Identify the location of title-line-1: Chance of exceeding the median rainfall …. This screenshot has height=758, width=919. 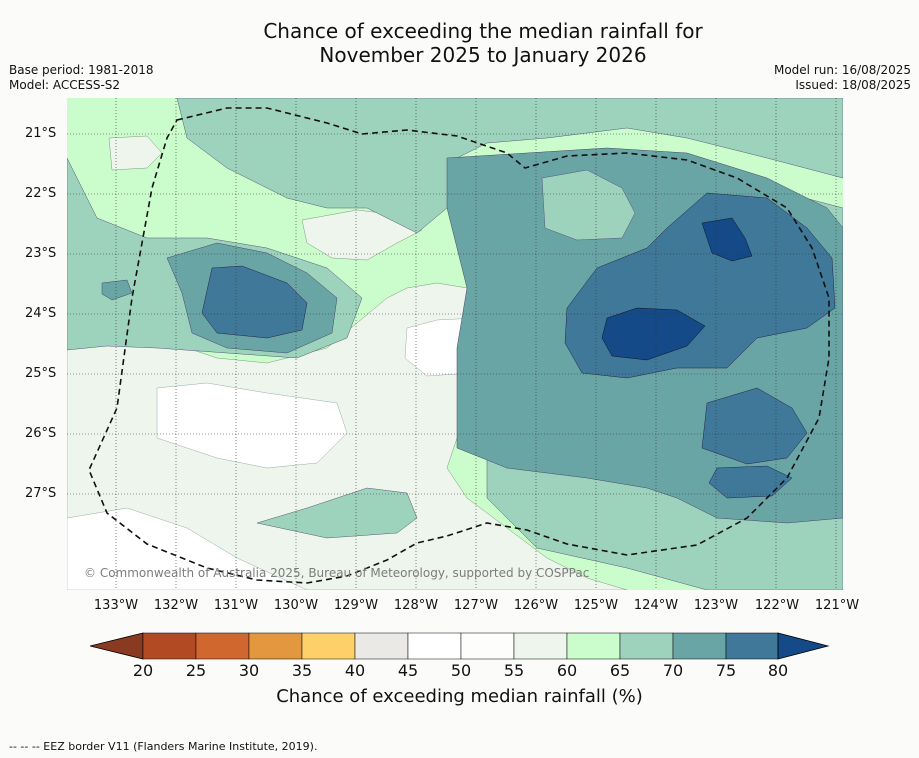
(483, 31).